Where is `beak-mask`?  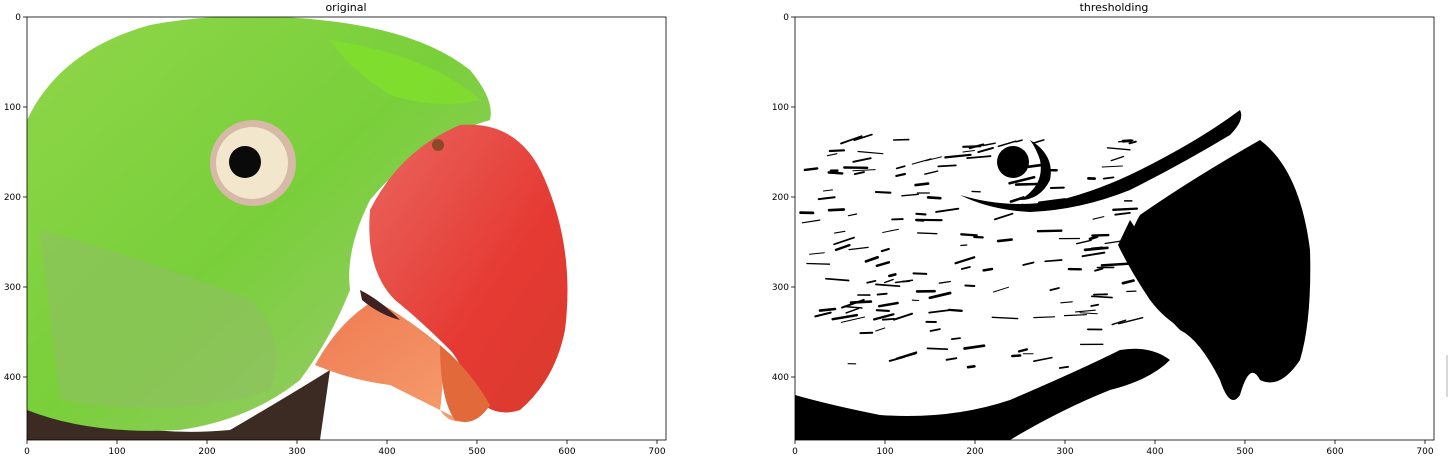 beak-mask is located at coordinates (1219, 270).